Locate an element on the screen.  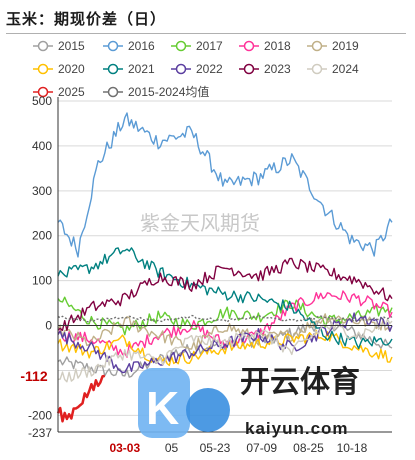
legend-item: 2025 is located at coordinates (59, 92).